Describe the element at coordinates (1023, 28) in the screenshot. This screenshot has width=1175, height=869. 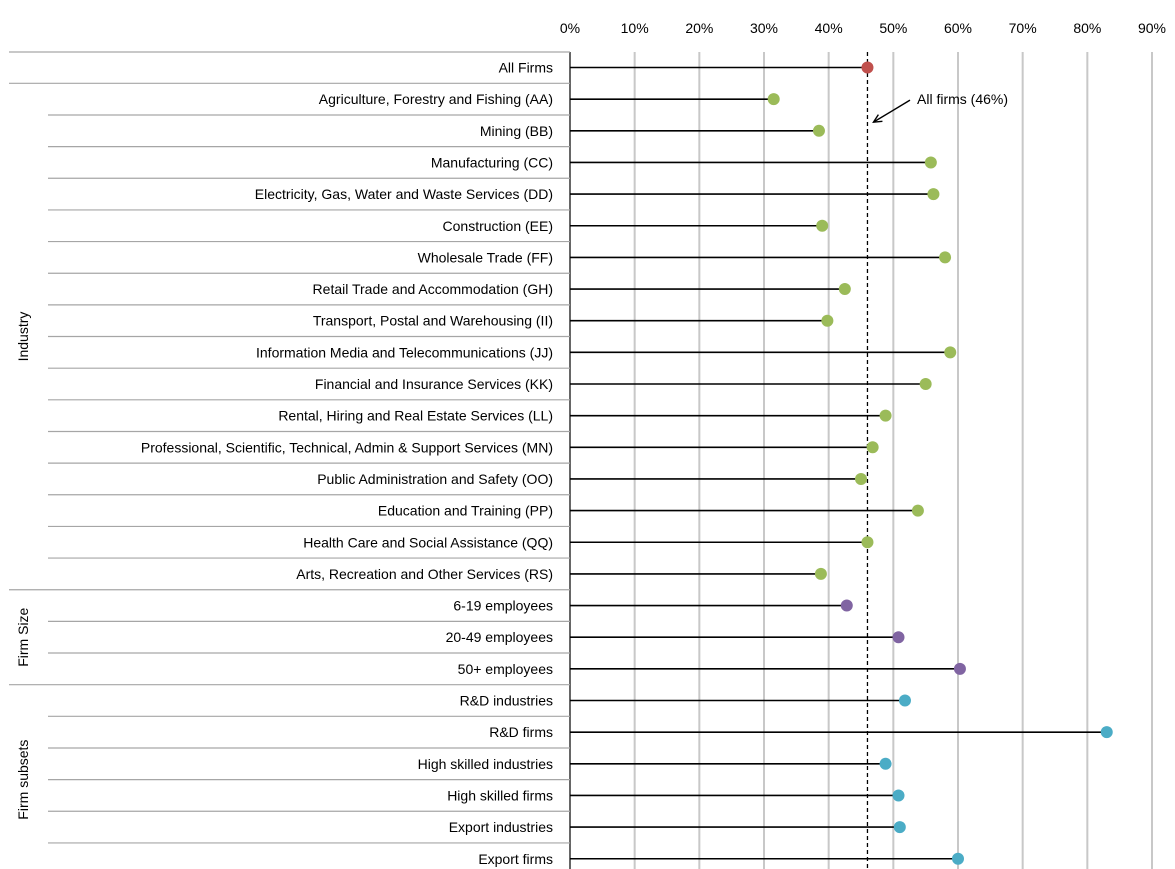
I see `x-tick-label: 70%` at that location.